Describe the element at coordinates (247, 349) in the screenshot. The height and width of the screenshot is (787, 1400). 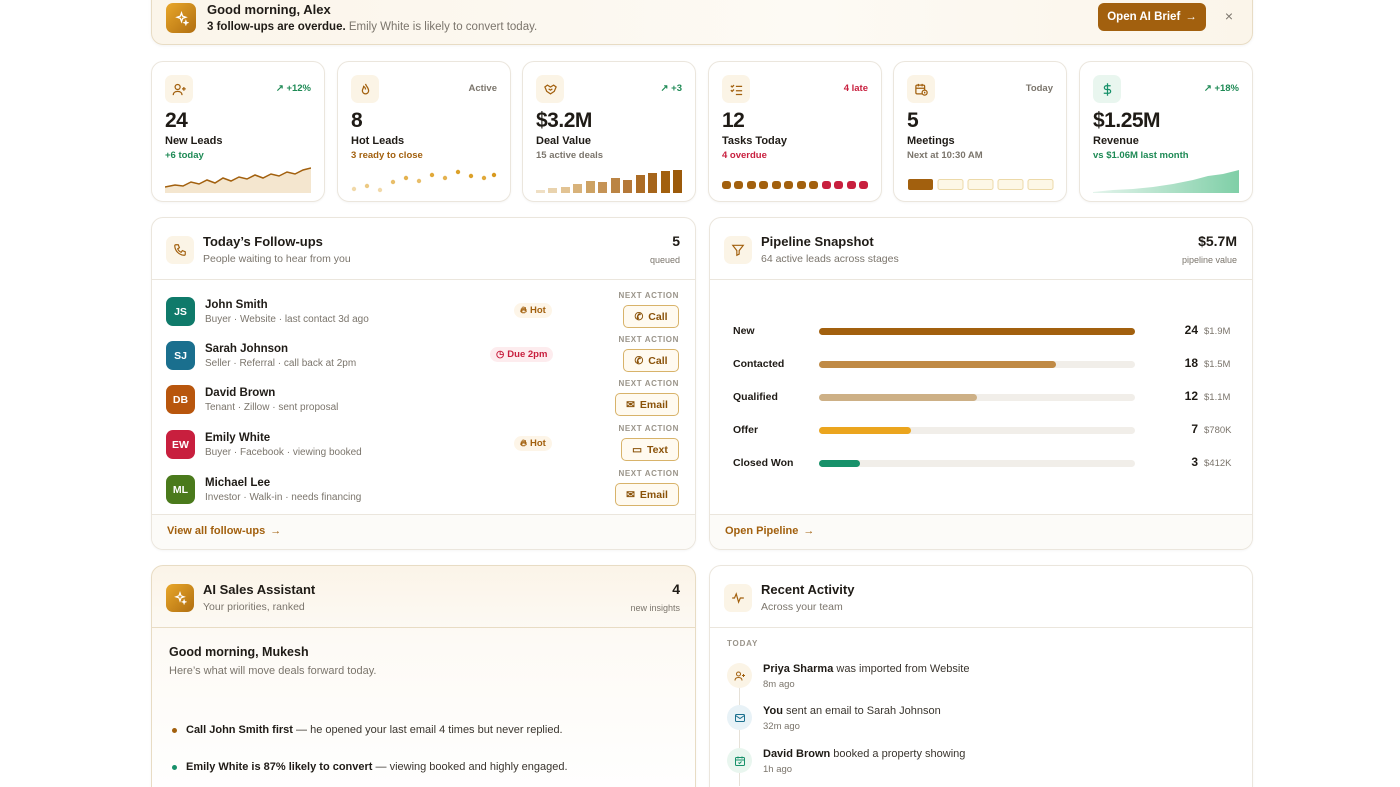
I see `contact-name: Sarah Johnson` at that location.